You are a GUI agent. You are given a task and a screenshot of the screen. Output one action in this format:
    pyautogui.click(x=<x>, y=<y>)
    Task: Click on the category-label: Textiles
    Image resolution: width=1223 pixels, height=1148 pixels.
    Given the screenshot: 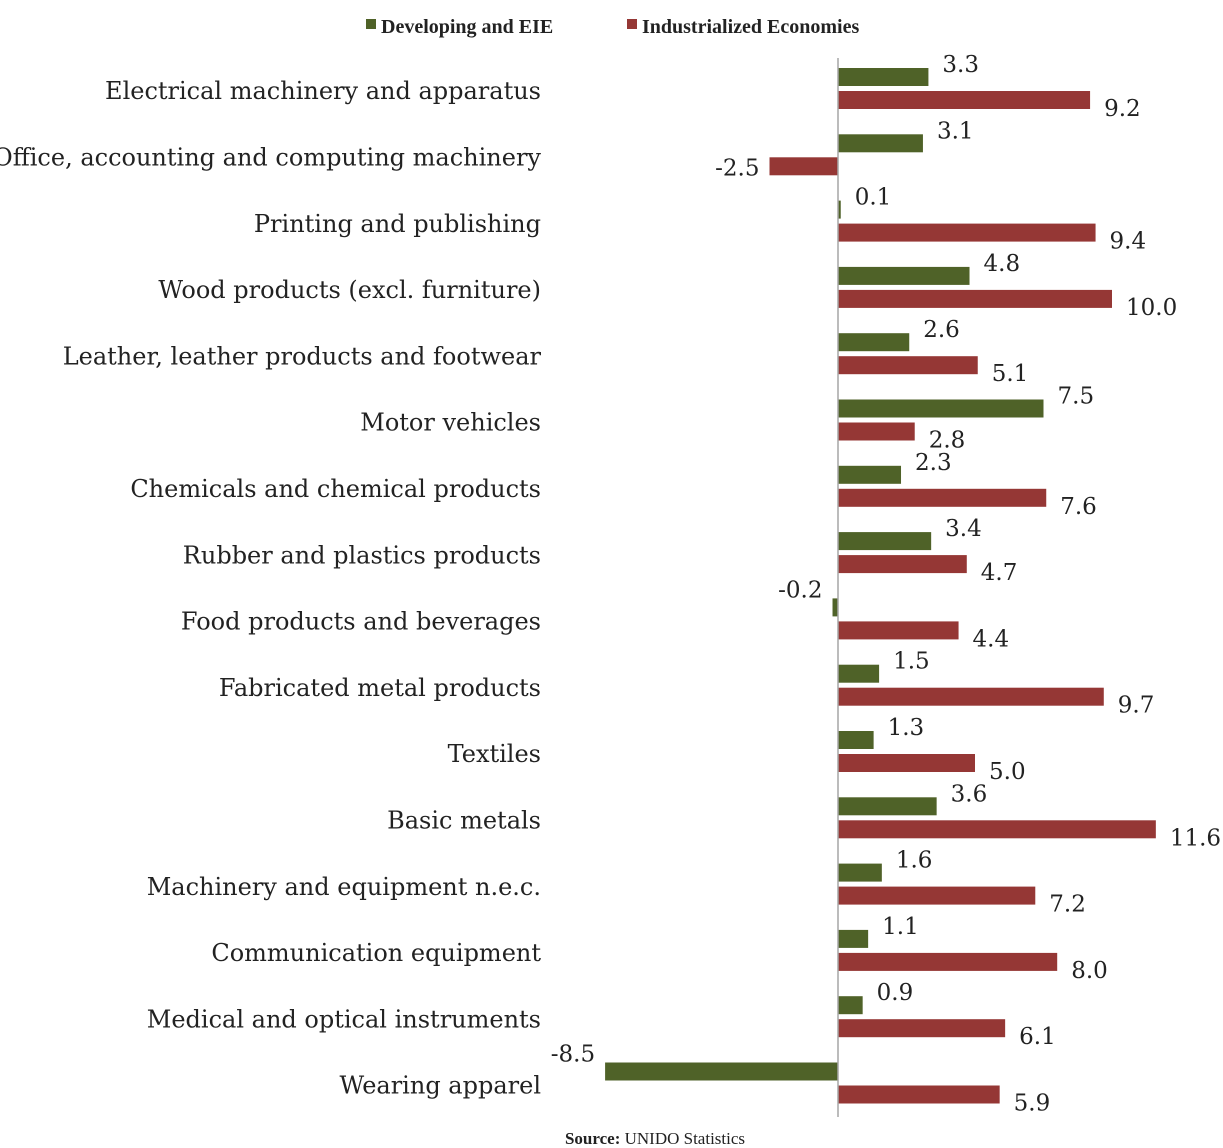 What is the action you would take?
    pyautogui.click(x=494, y=754)
    